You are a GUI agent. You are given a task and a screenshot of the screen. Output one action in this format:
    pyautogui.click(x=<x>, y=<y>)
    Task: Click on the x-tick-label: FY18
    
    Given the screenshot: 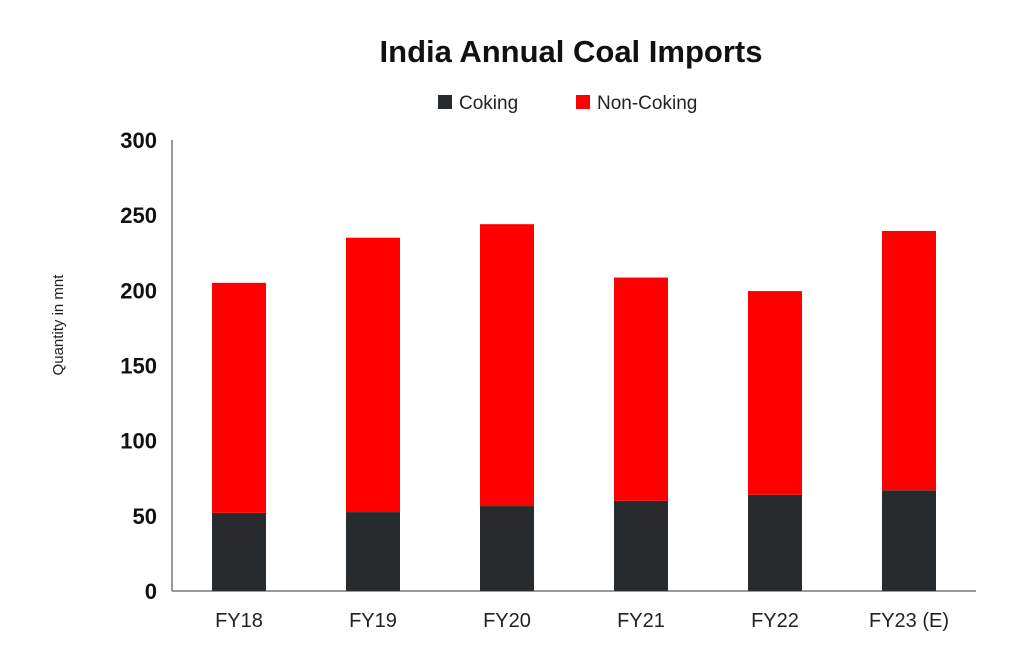 What is the action you would take?
    pyautogui.click(x=239, y=621)
    